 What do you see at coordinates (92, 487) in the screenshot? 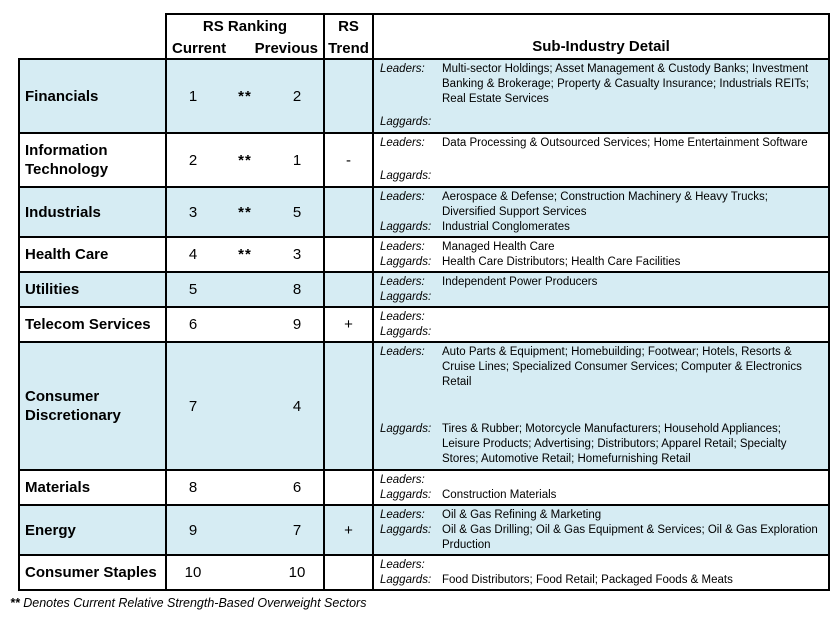
I see `sector-name: Materials` at bounding box center [92, 487].